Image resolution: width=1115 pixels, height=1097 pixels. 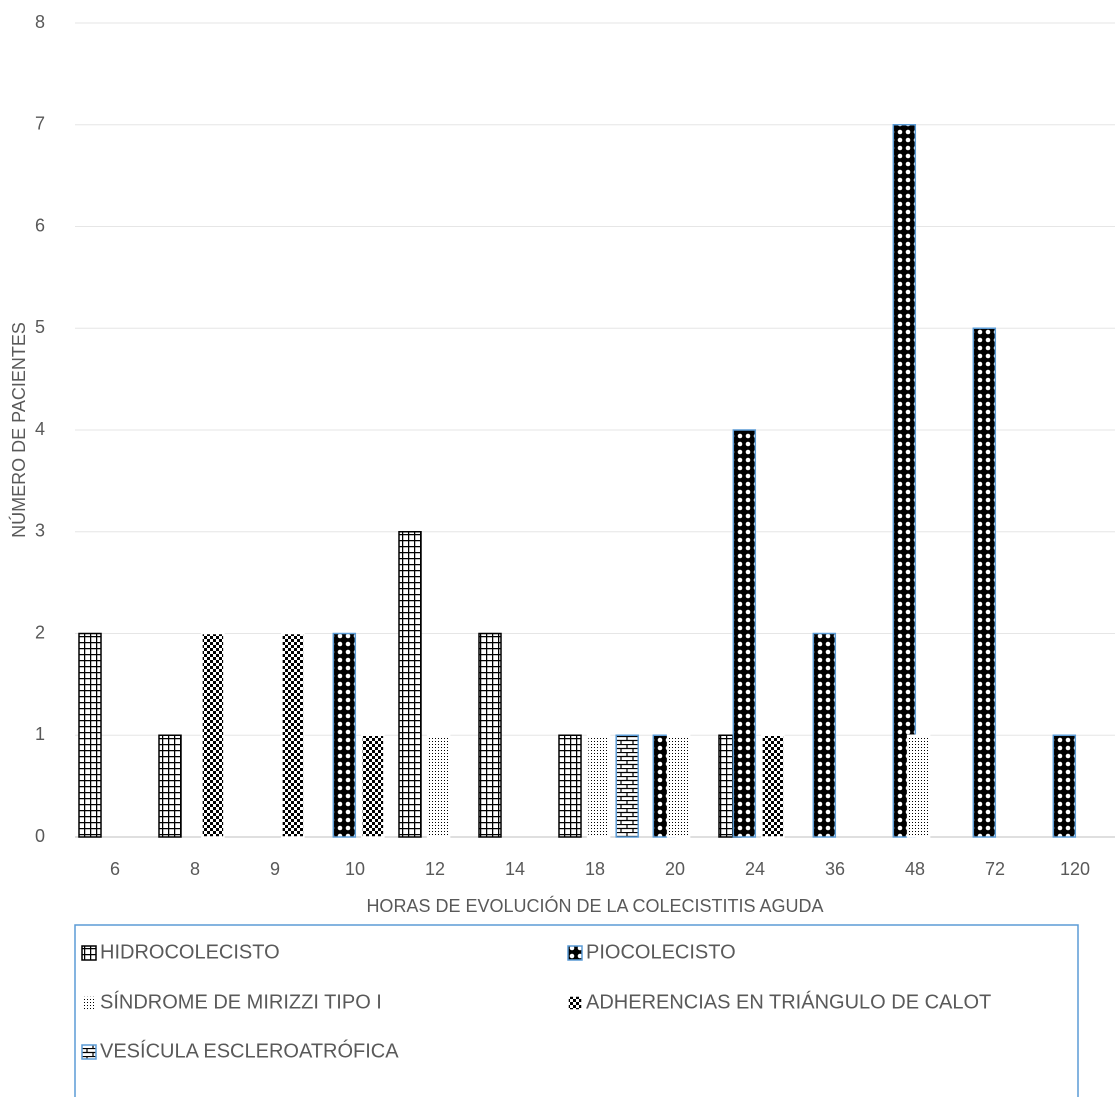 I want to click on x-tick-label: 72, so click(x=995, y=869).